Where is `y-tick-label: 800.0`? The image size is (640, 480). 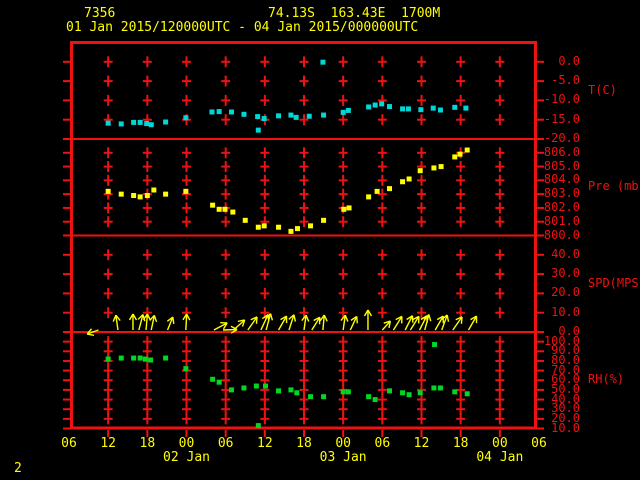
y-tick-label: 800.0 is located at coordinates (561, 234).